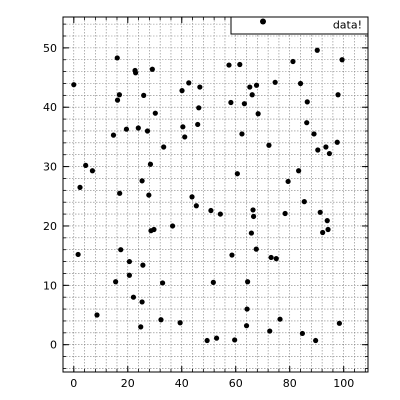 This screenshot has width=400, height=400. Describe the element at coordinates (50, 107) in the screenshot. I see `y-tick-label: 40` at that location.